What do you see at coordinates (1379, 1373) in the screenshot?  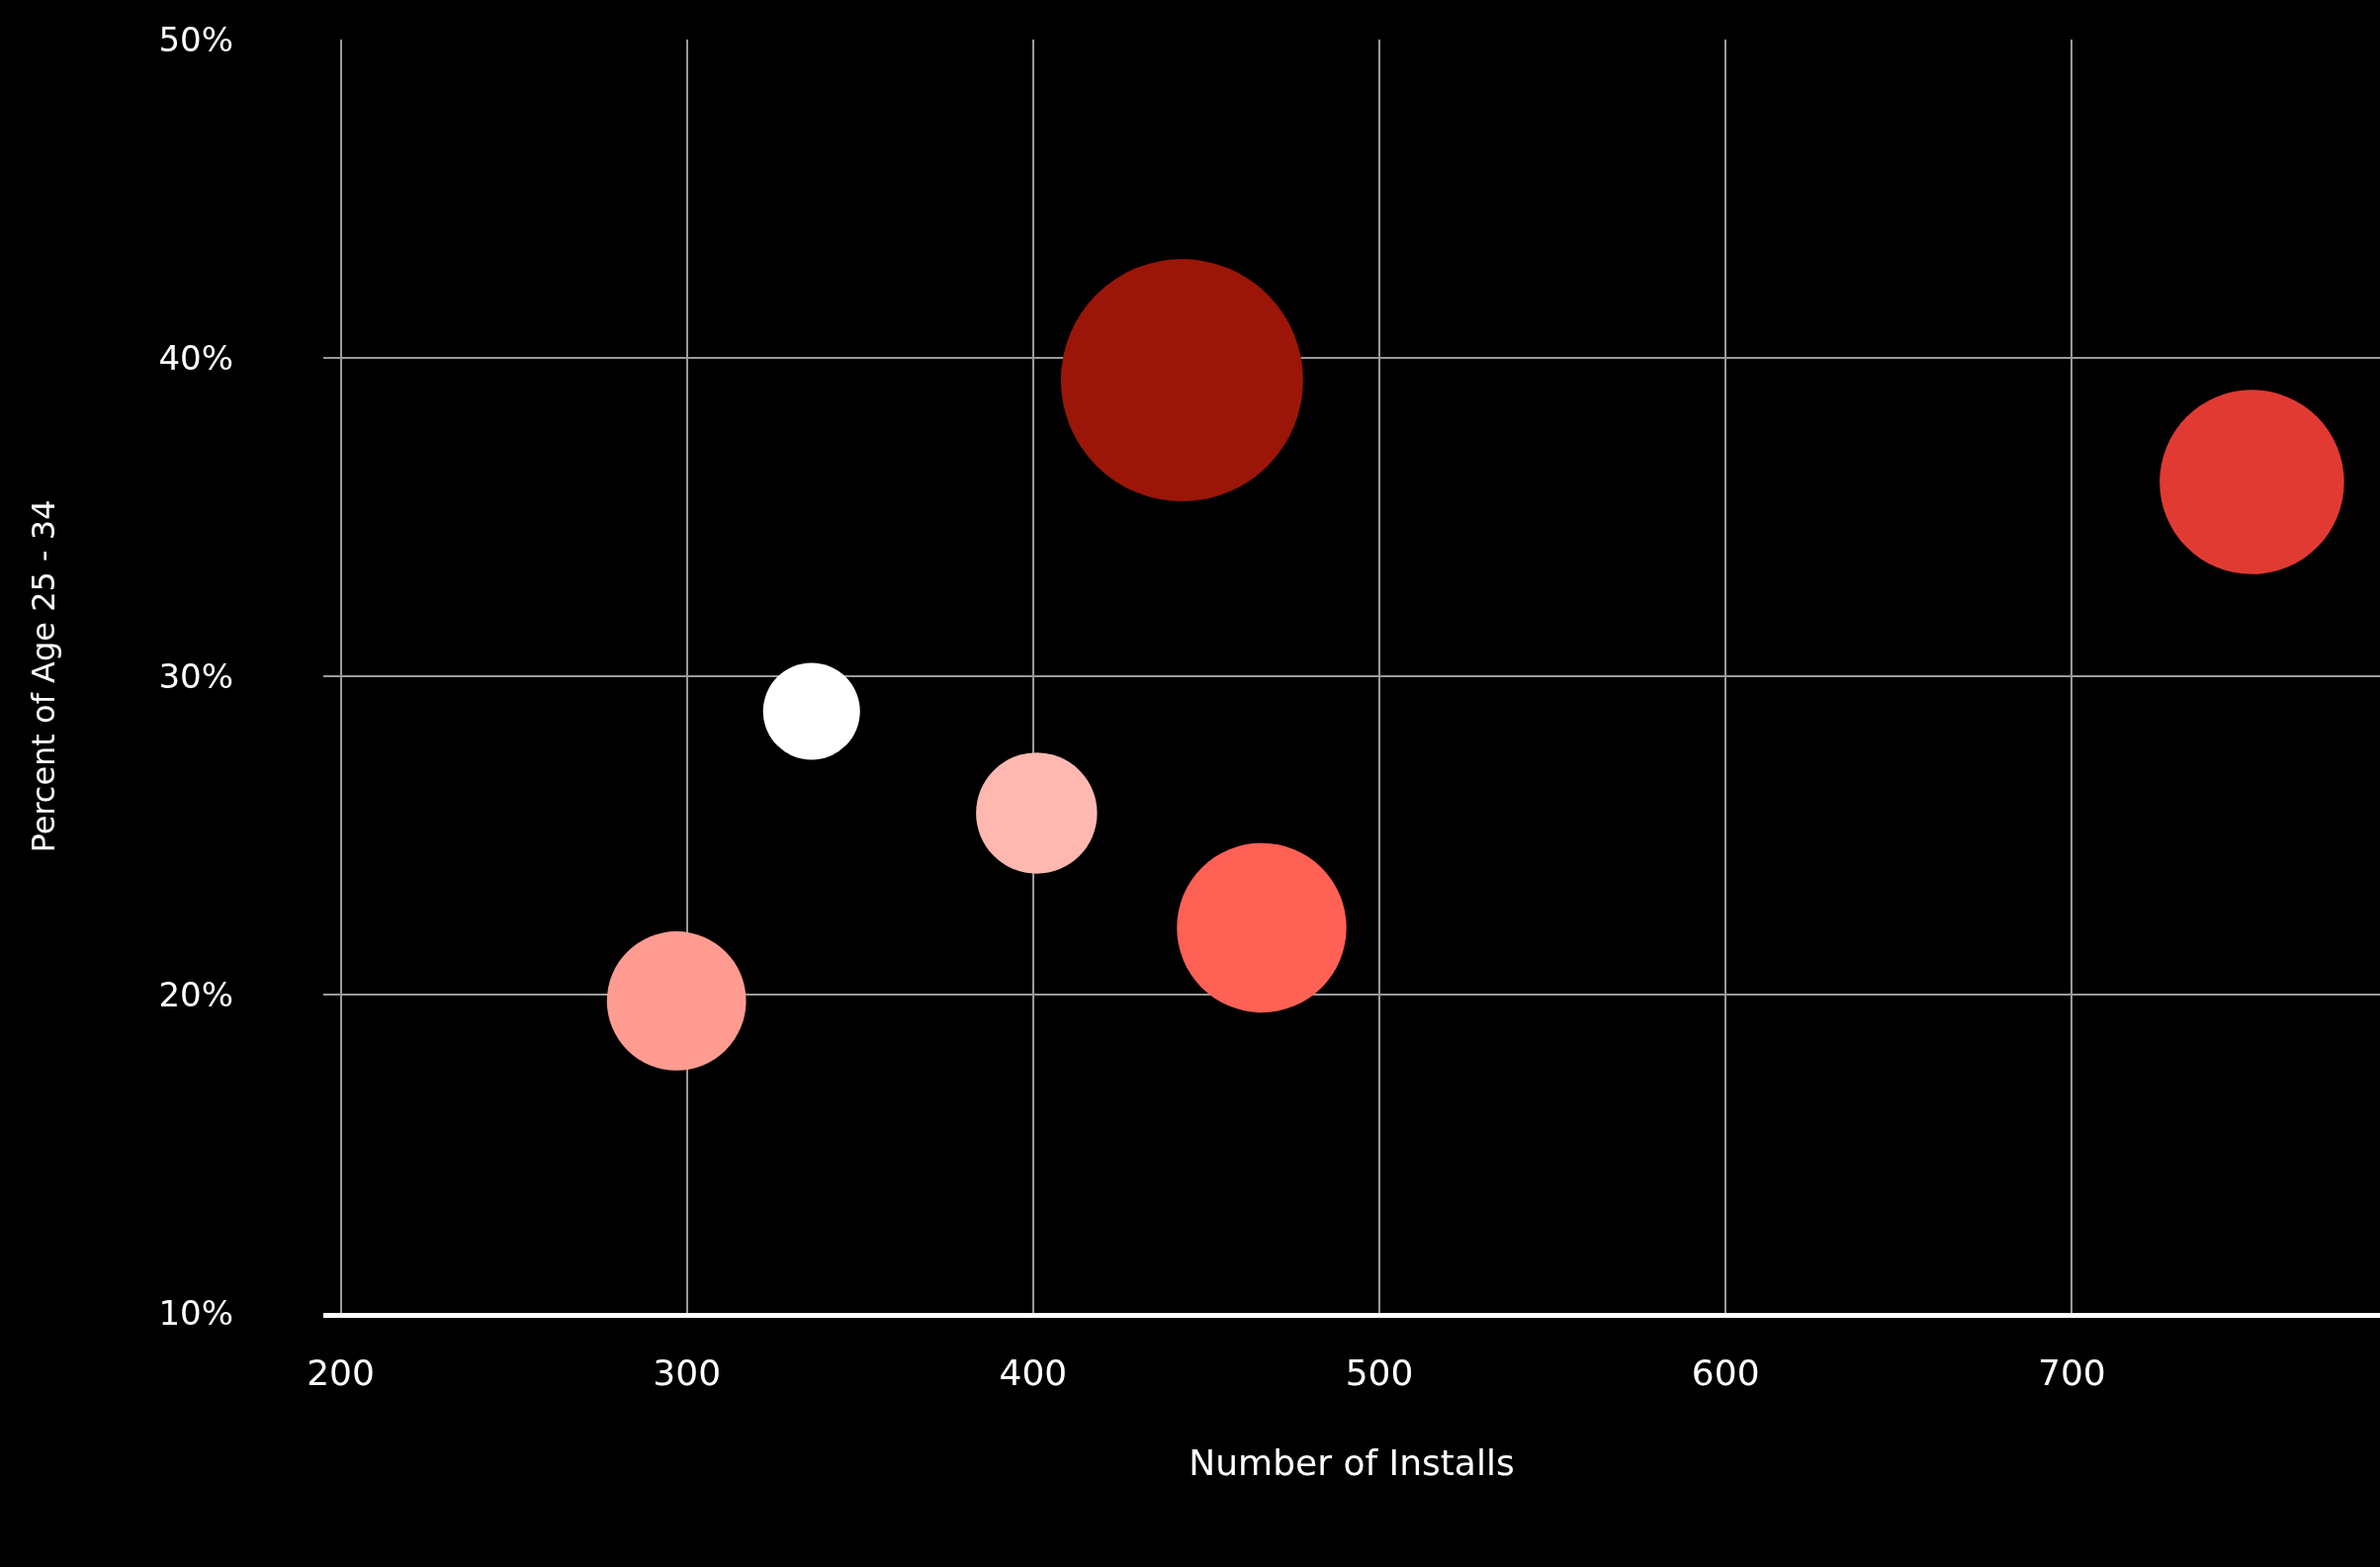 I see `x-tick-label: 500` at bounding box center [1379, 1373].